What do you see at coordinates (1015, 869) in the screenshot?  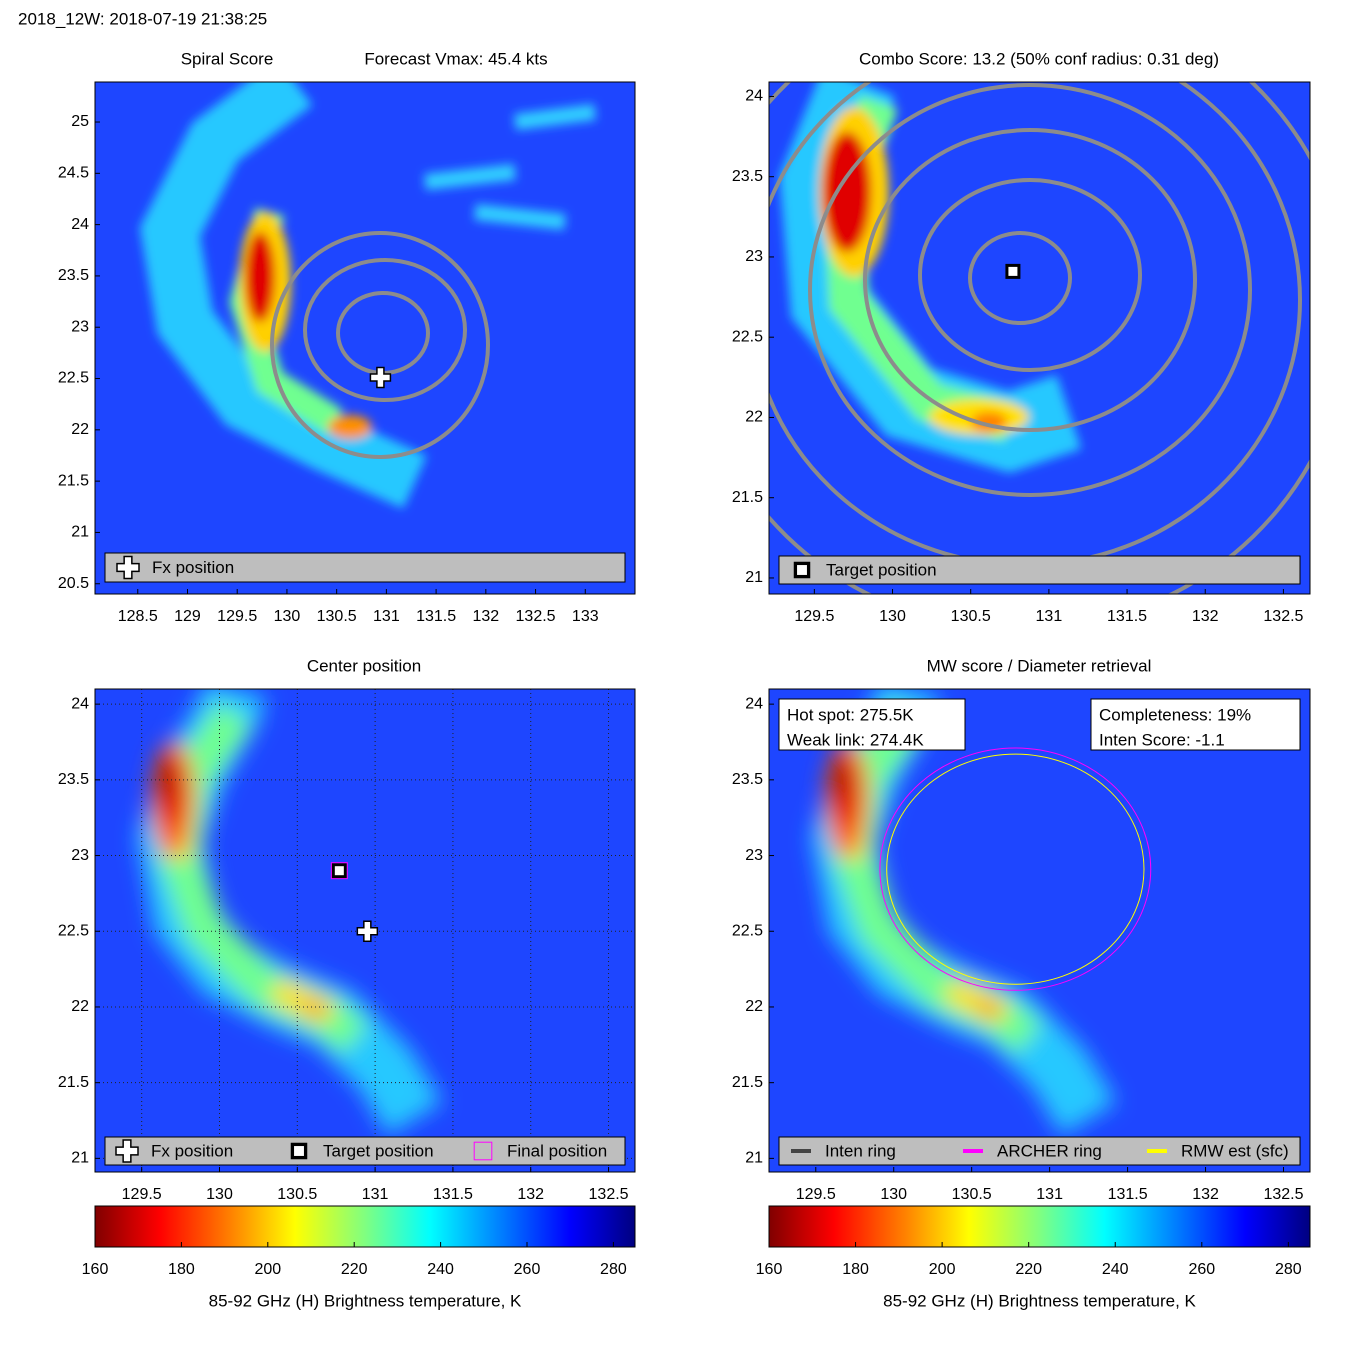 I see `ring` at bounding box center [1015, 869].